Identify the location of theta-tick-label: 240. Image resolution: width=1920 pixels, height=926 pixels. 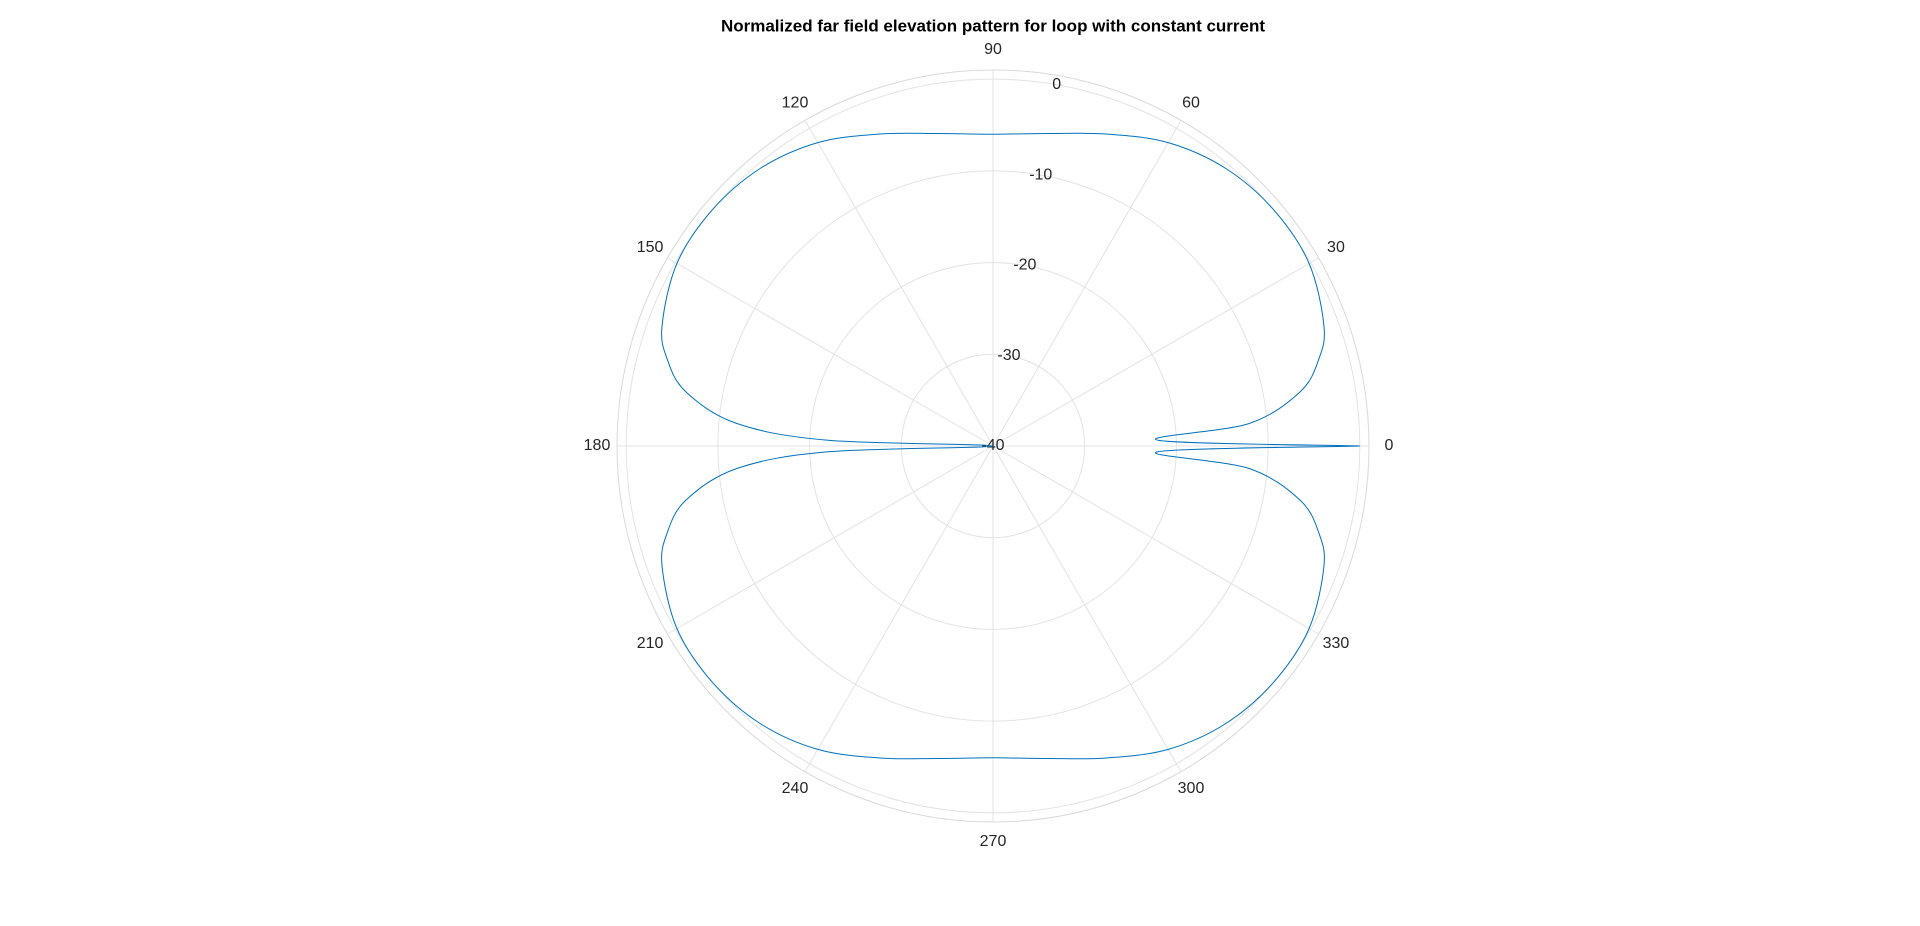
(795, 788).